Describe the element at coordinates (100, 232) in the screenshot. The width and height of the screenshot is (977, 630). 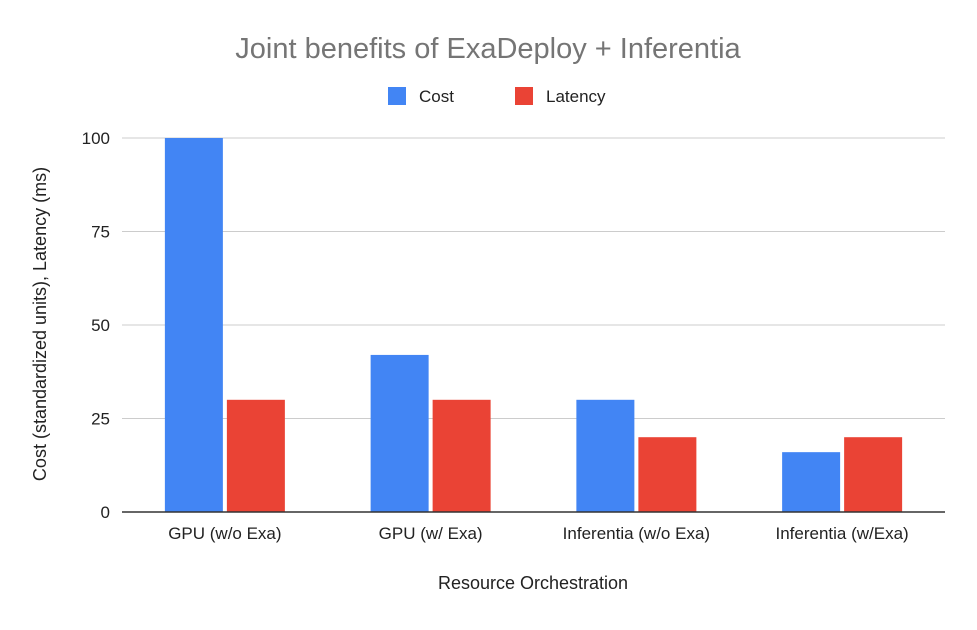
I see `y-tick-label: 75` at that location.